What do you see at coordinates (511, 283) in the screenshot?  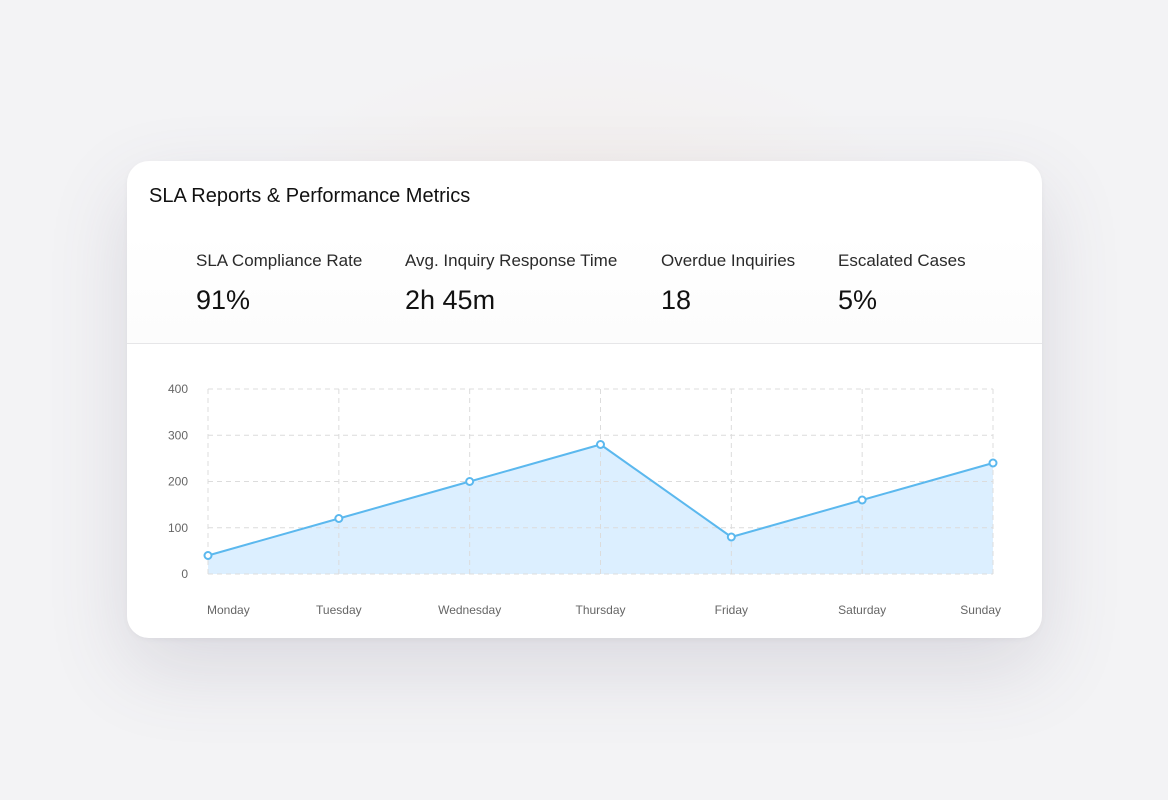 I see `metric-avg-response-time: Avg. Inquiry Response Time 2h 45m` at bounding box center [511, 283].